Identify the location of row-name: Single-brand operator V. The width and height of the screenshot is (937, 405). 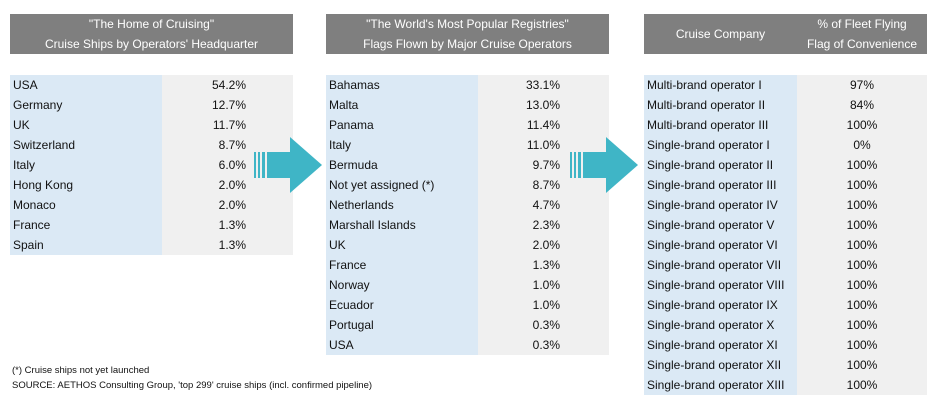
(720, 225).